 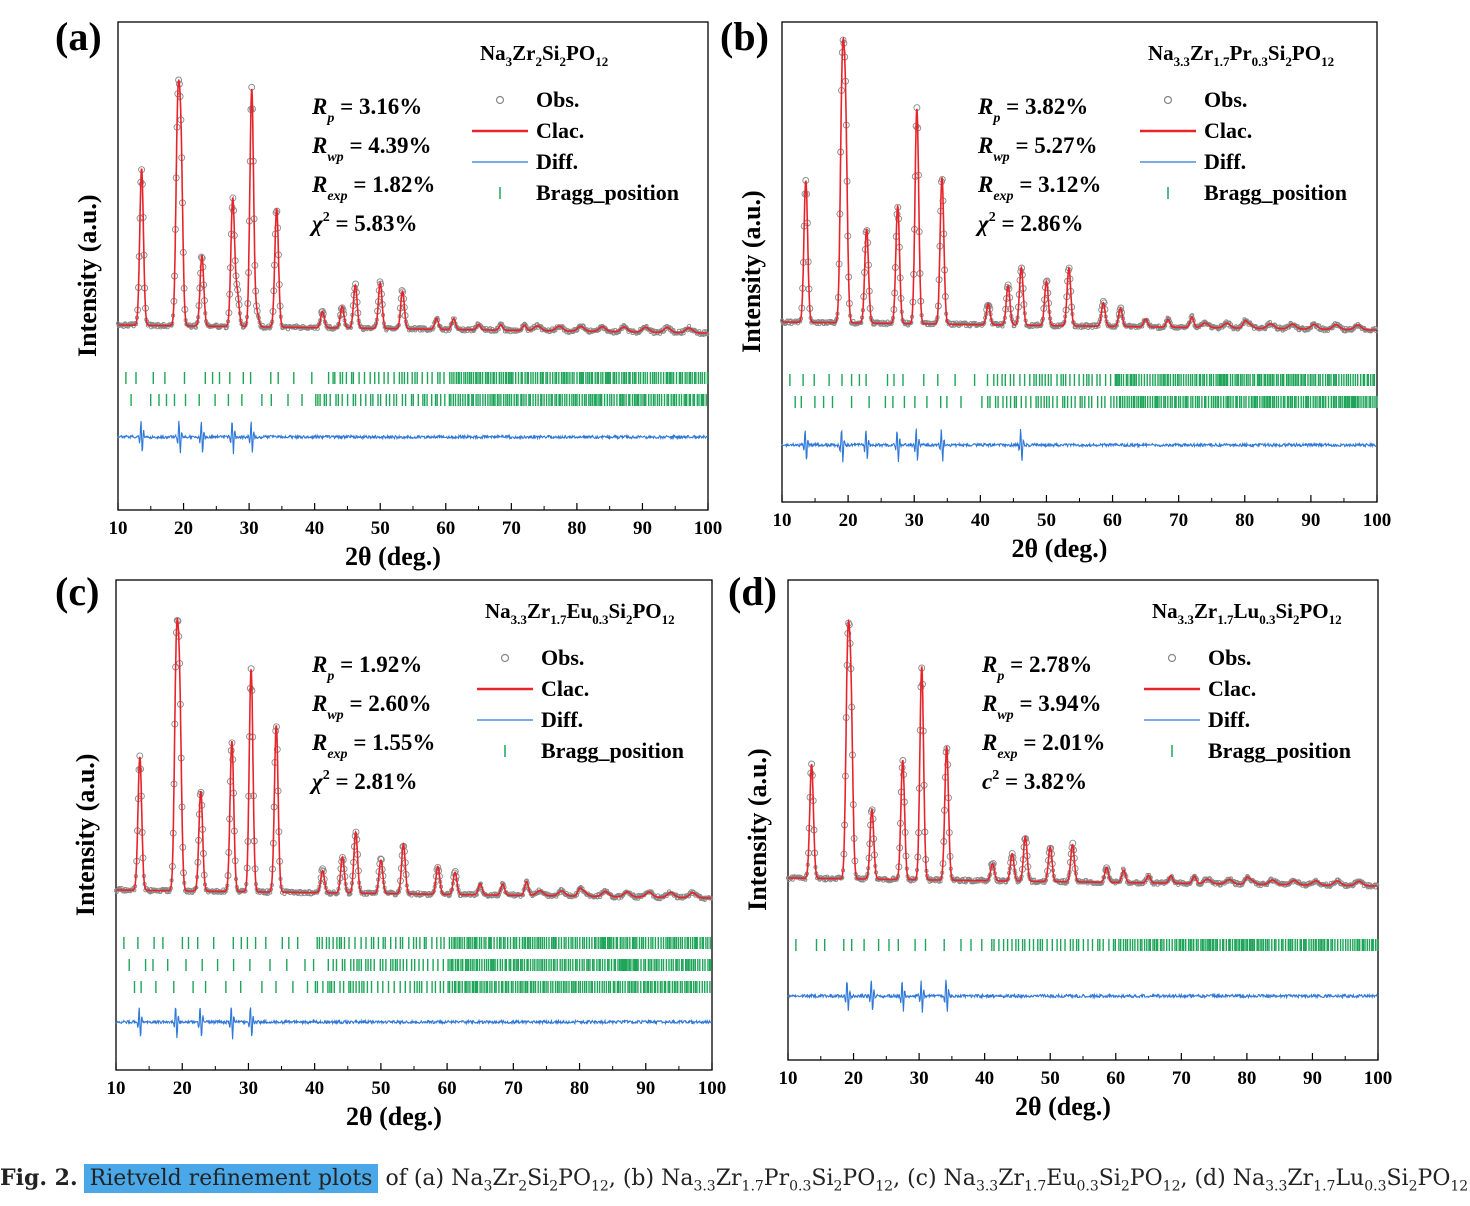 I want to click on refinement-stat: Rwp = 5.27%, so click(x=1037, y=149).